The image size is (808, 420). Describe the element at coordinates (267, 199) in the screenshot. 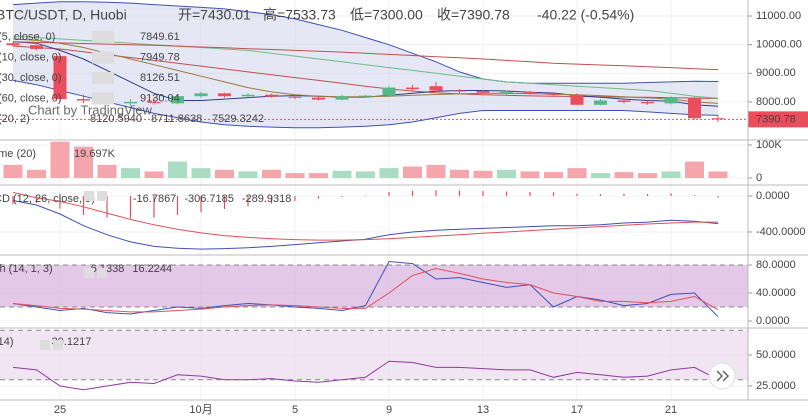

I see `legend-value: -289.9318` at that location.